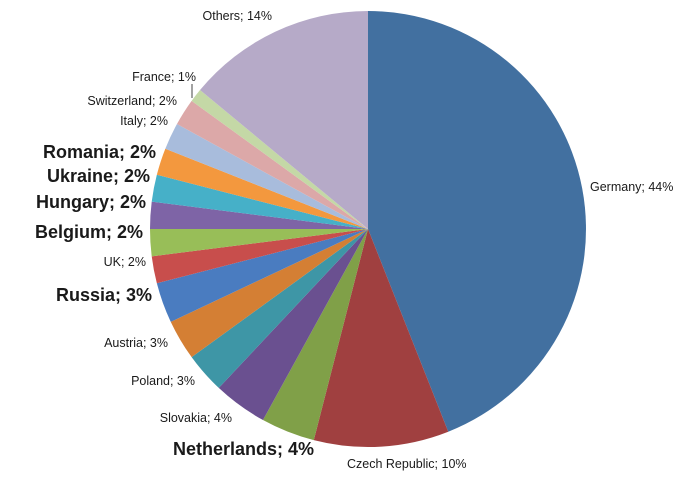 The image size is (690, 487). Describe the element at coordinates (237, 16) in the screenshot. I see `label-others: Others; 14%` at that location.